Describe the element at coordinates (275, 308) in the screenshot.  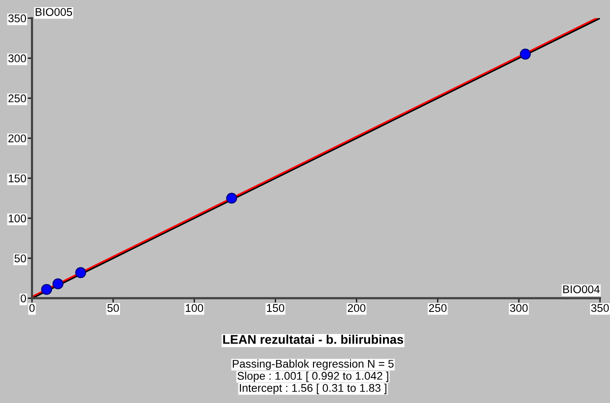
I see `x-tick-label: 150` at that location.